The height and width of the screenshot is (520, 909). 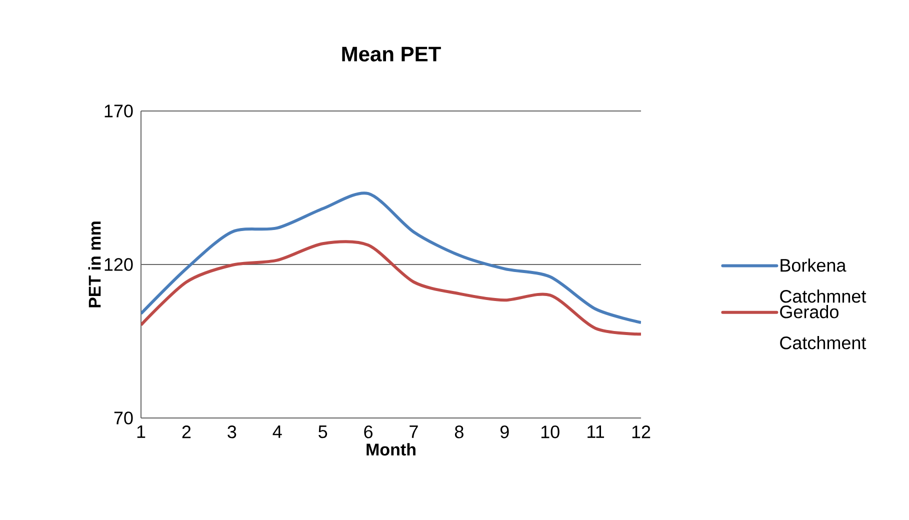 I want to click on x-tick-label: 9, so click(x=504, y=432).